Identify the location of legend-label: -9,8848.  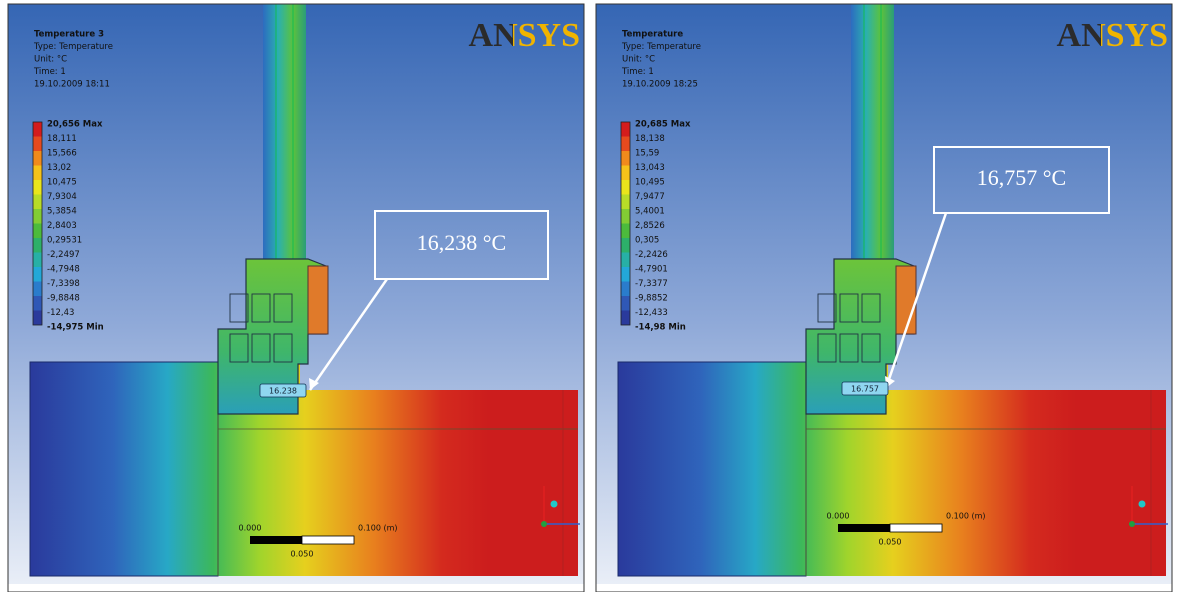
(63, 299).